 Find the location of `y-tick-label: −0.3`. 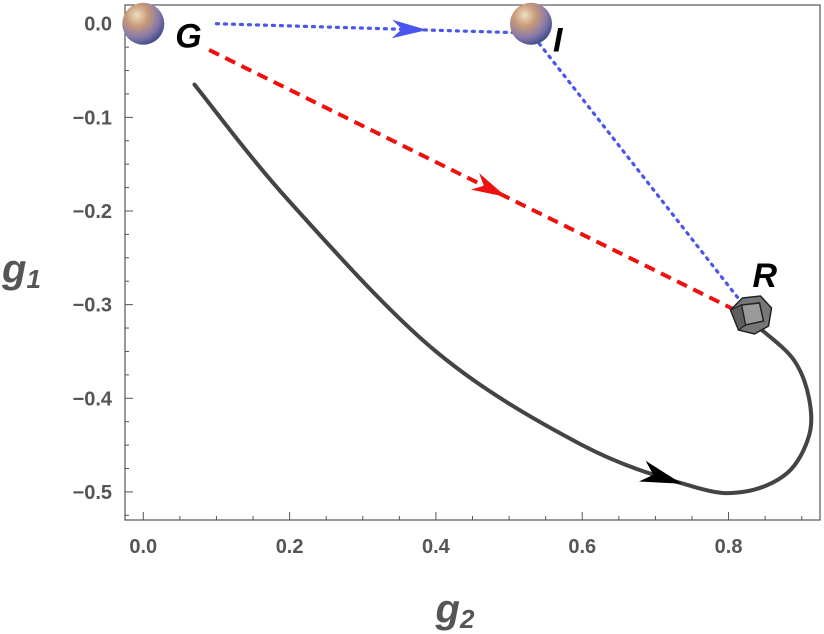

y-tick-label: −0.3 is located at coordinates (92, 306).